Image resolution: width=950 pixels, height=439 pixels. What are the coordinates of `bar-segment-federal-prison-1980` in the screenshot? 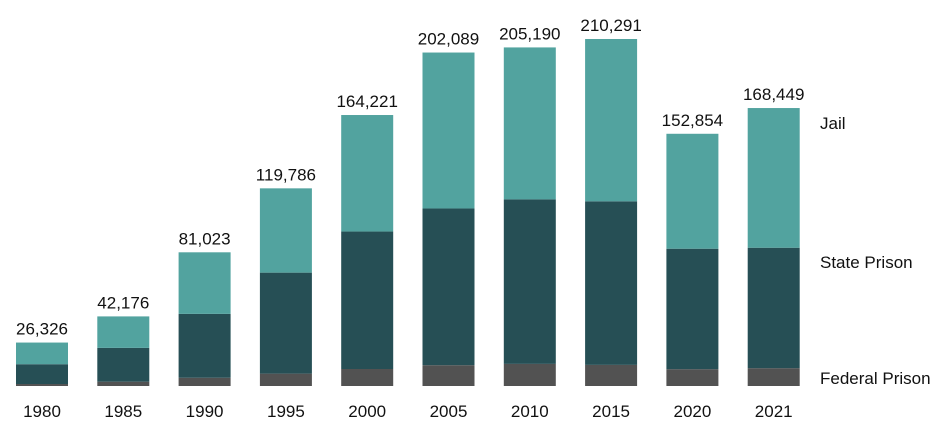 It's located at (42, 385).